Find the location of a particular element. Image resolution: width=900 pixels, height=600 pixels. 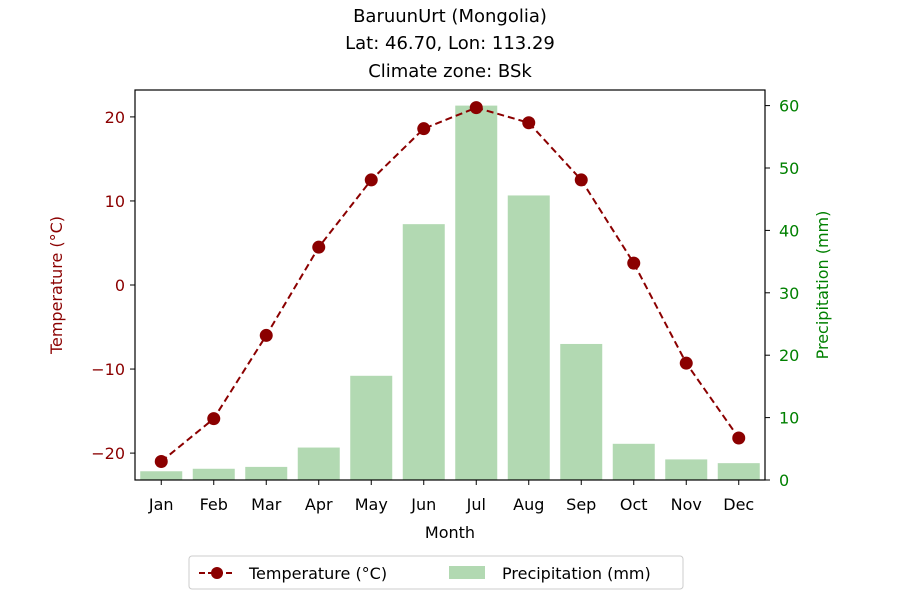

left-y-tick-label: 0 is located at coordinates (120, 285).